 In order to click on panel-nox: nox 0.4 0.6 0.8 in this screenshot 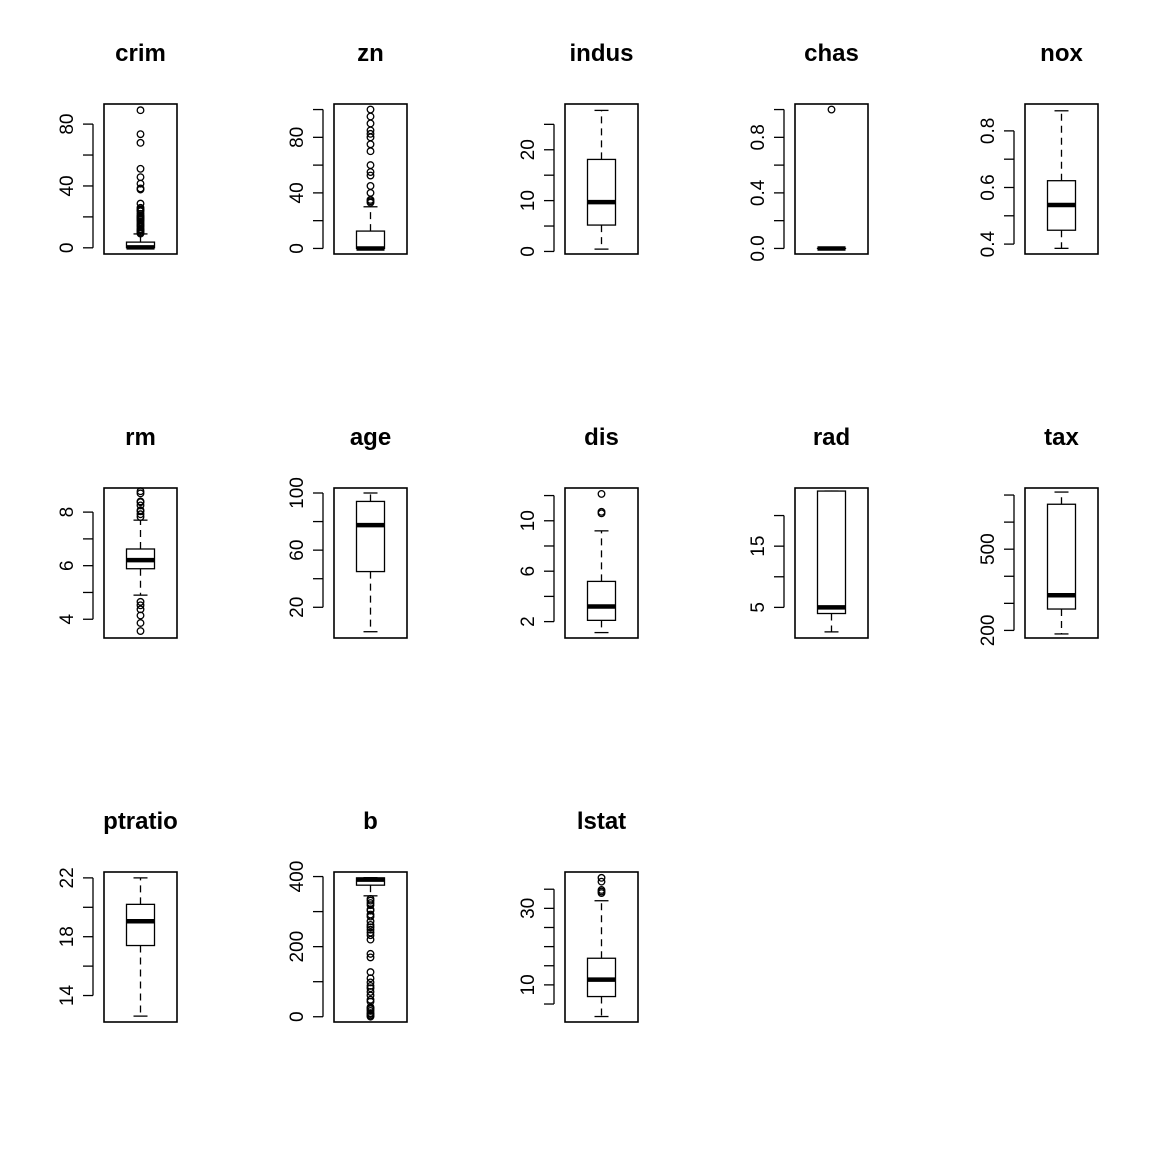, I will do `click(1038, 148)`.